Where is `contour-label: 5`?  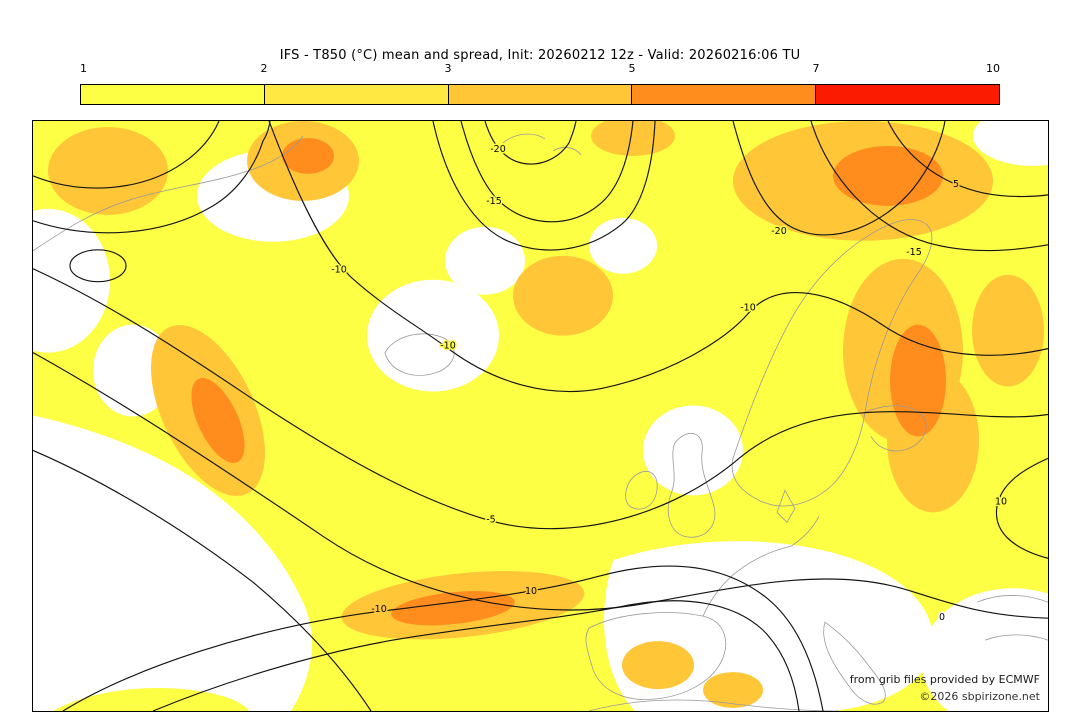 contour-label: 5 is located at coordinates (956, 184).